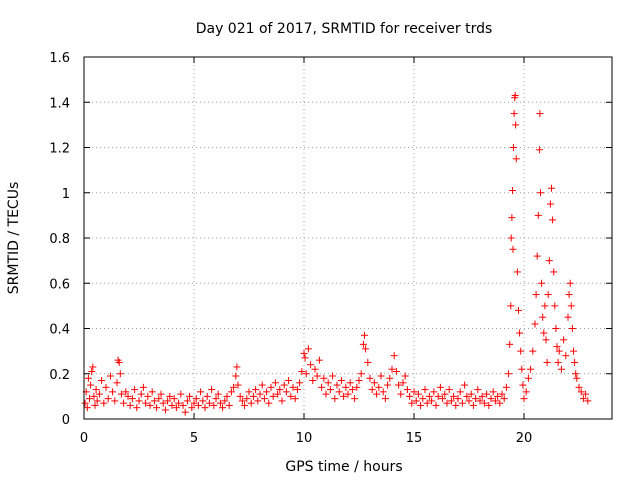 This screenshot has height=480, width=640. Describe the element at coordinates (59, 375) in the screenshot. I see `y-tick-label: 0.2` at that location.